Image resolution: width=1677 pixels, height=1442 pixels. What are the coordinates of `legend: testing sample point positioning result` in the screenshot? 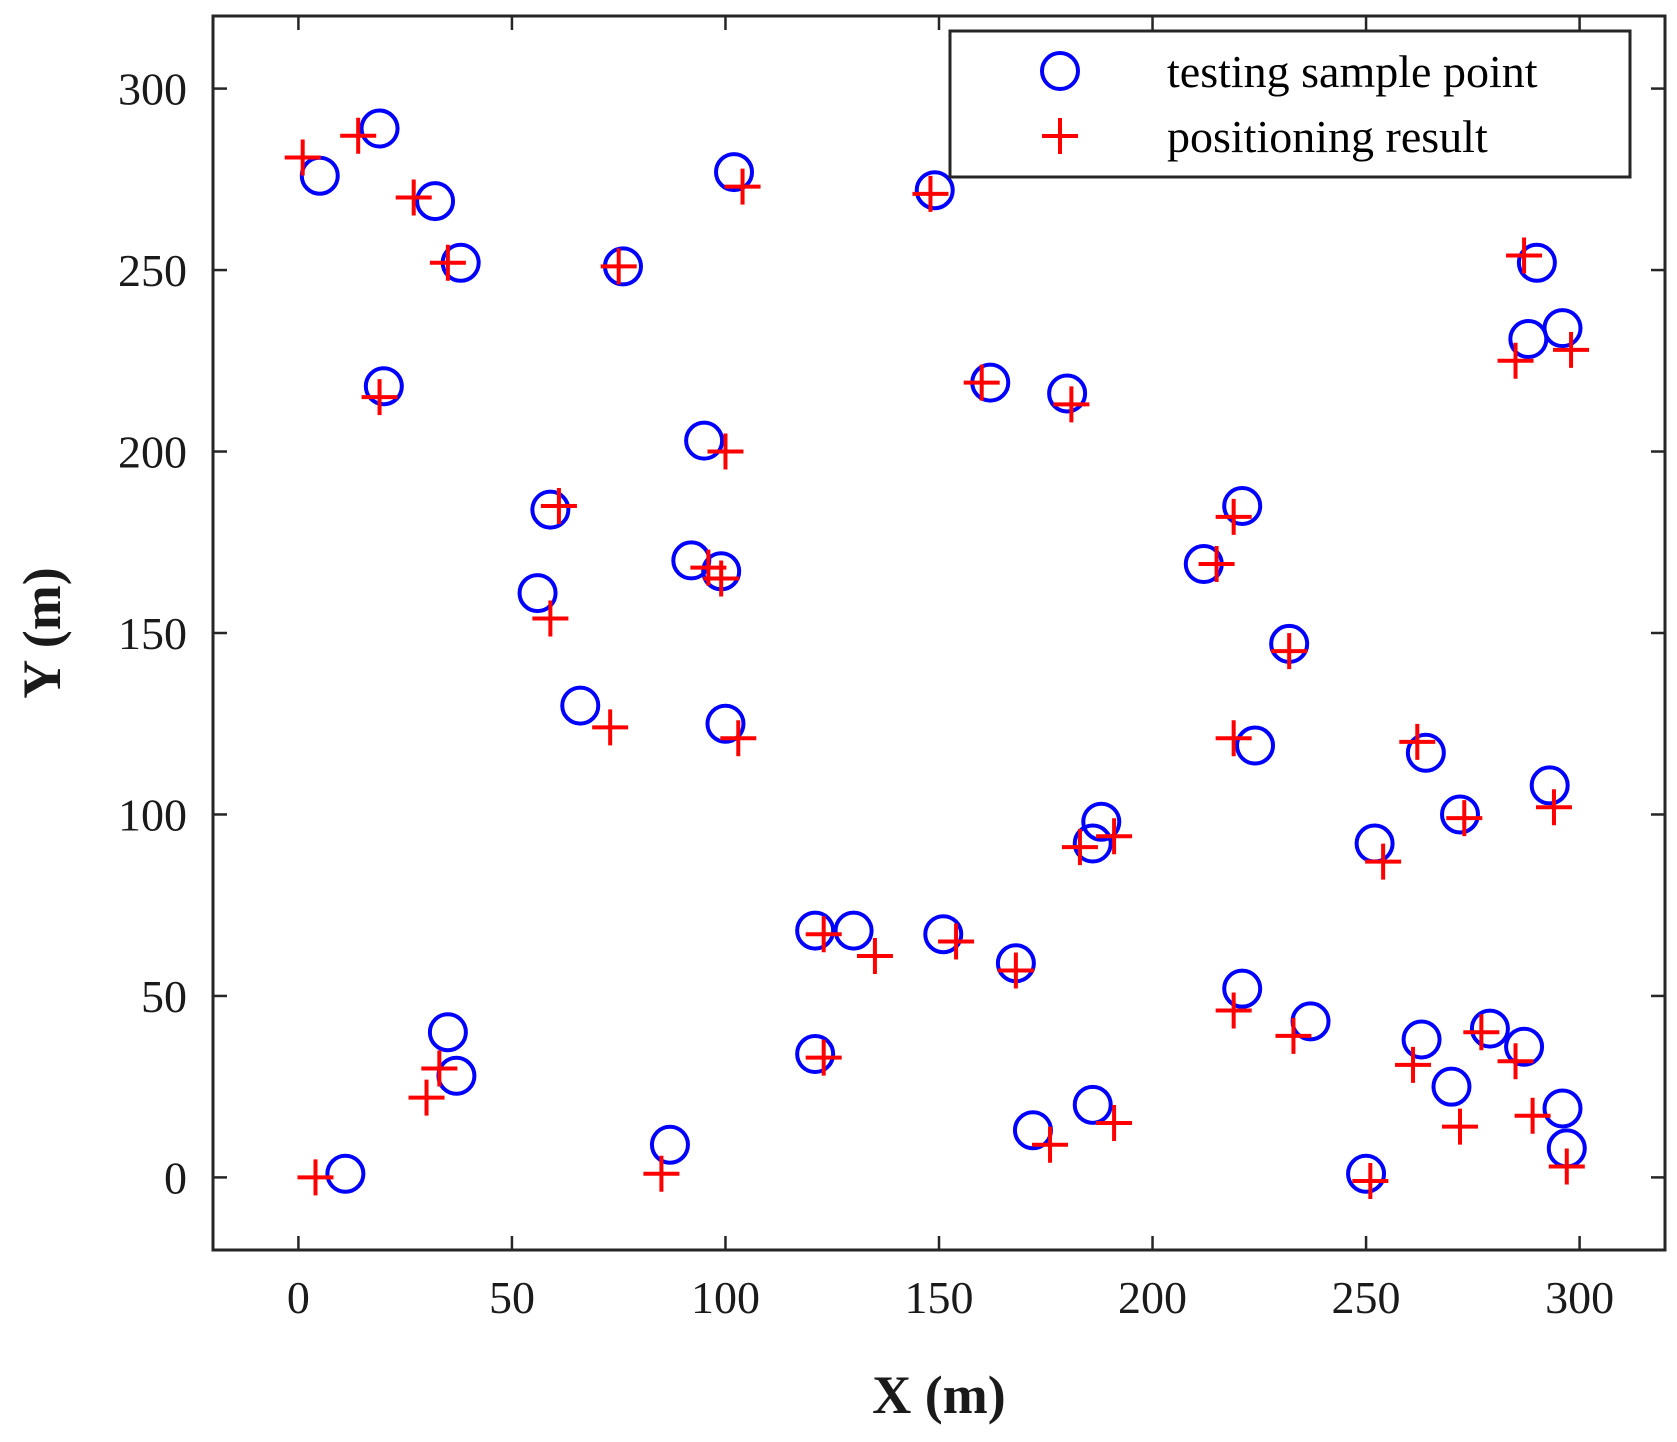 It's located at (1290, 104).